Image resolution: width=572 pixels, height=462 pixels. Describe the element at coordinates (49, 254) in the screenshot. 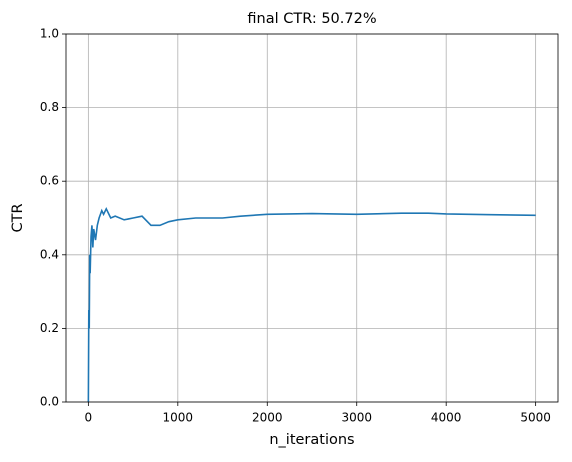

I see `y-tick-label: 0.4` at that location.